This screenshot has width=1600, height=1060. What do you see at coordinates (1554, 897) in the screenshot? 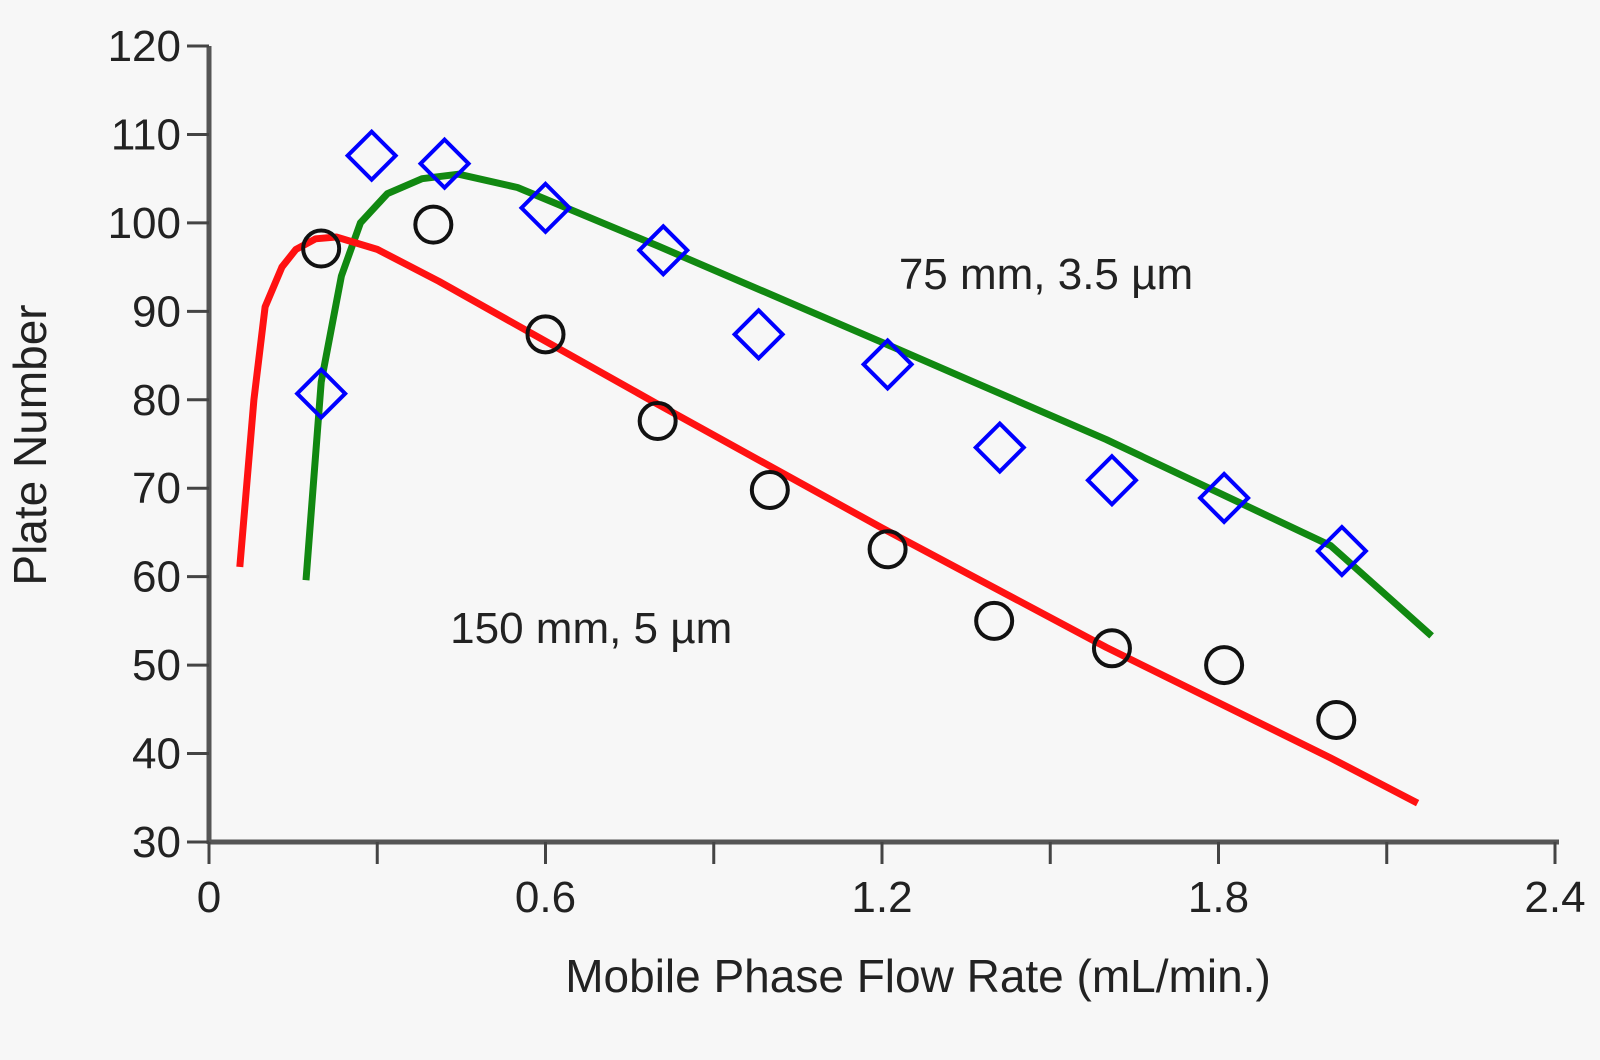
I see `x-tick-label: 2.4` at bounding box center [1554, 897].